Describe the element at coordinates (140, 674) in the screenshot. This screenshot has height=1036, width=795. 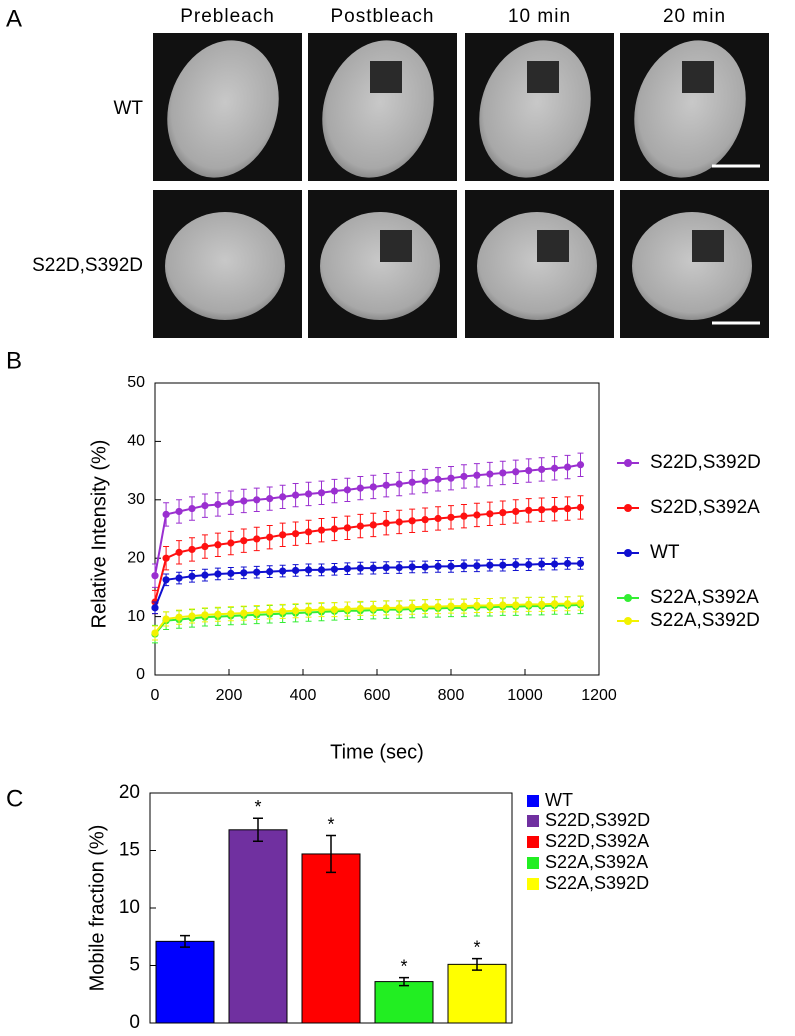
I see `y-tick-label: 0` at that location.